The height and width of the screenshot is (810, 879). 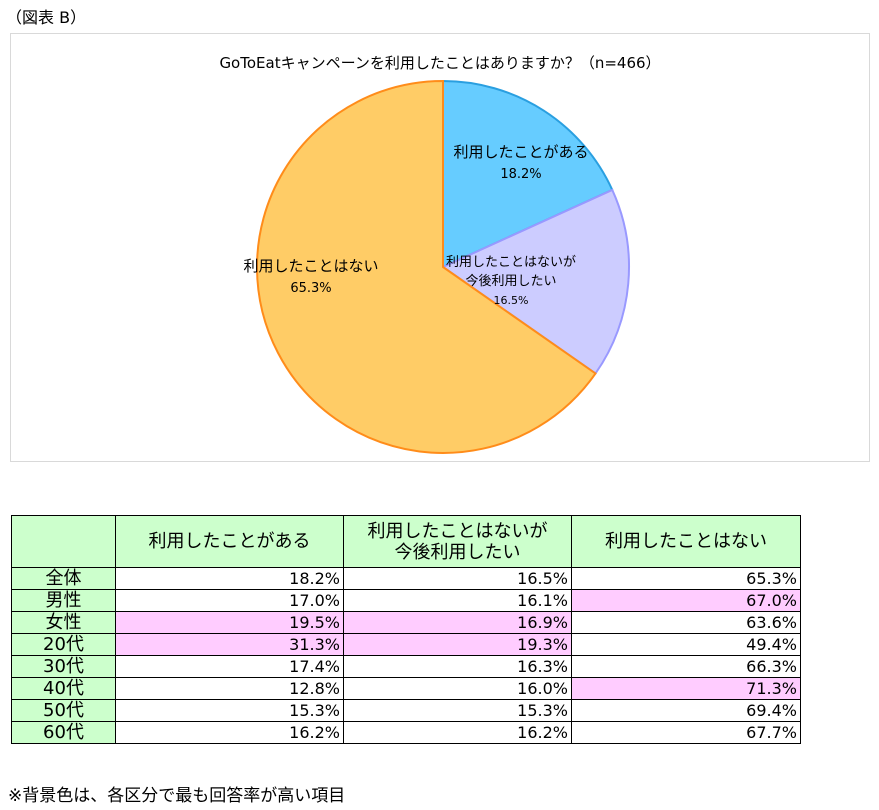 What do you see at coordinates (686, 666) in the screenshot?
I see `table-cell: 66.3%` at bounding box center [686, 666].